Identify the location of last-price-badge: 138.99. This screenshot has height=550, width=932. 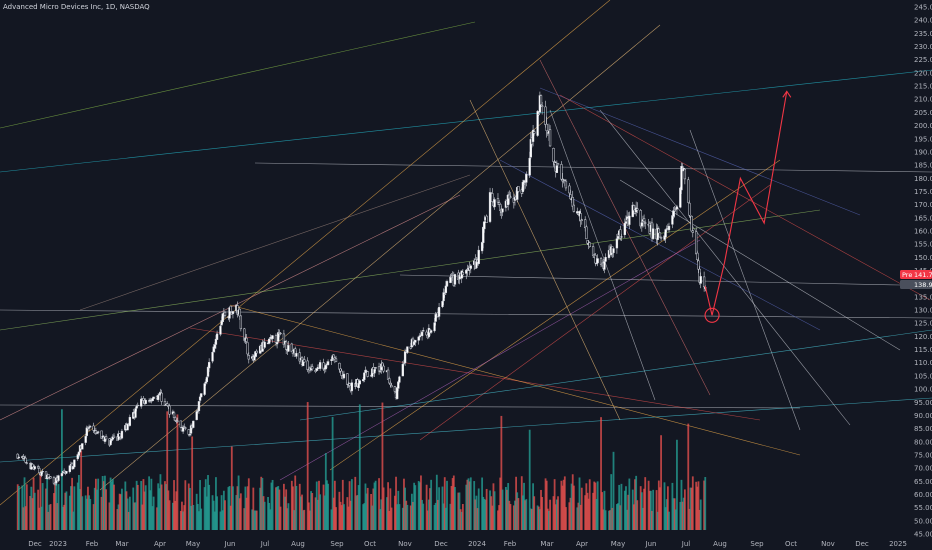
(916, 284).